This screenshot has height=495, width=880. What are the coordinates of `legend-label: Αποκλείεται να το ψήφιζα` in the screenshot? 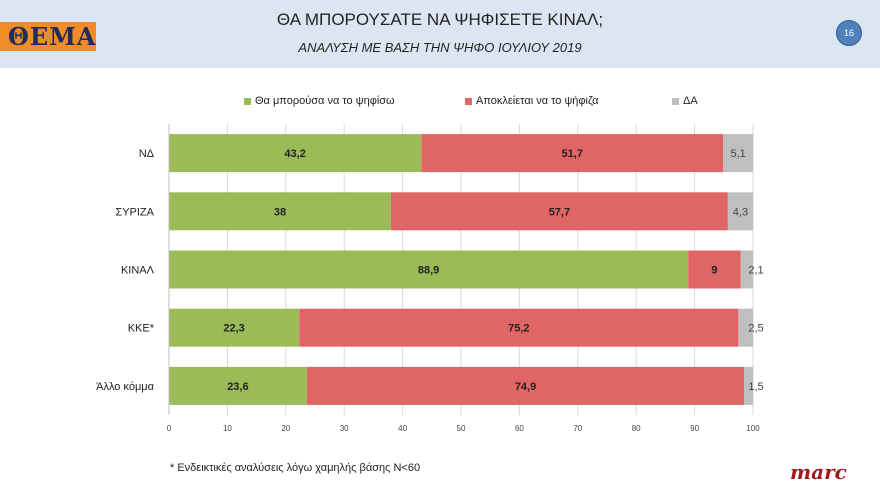 It's located at (537, 101).